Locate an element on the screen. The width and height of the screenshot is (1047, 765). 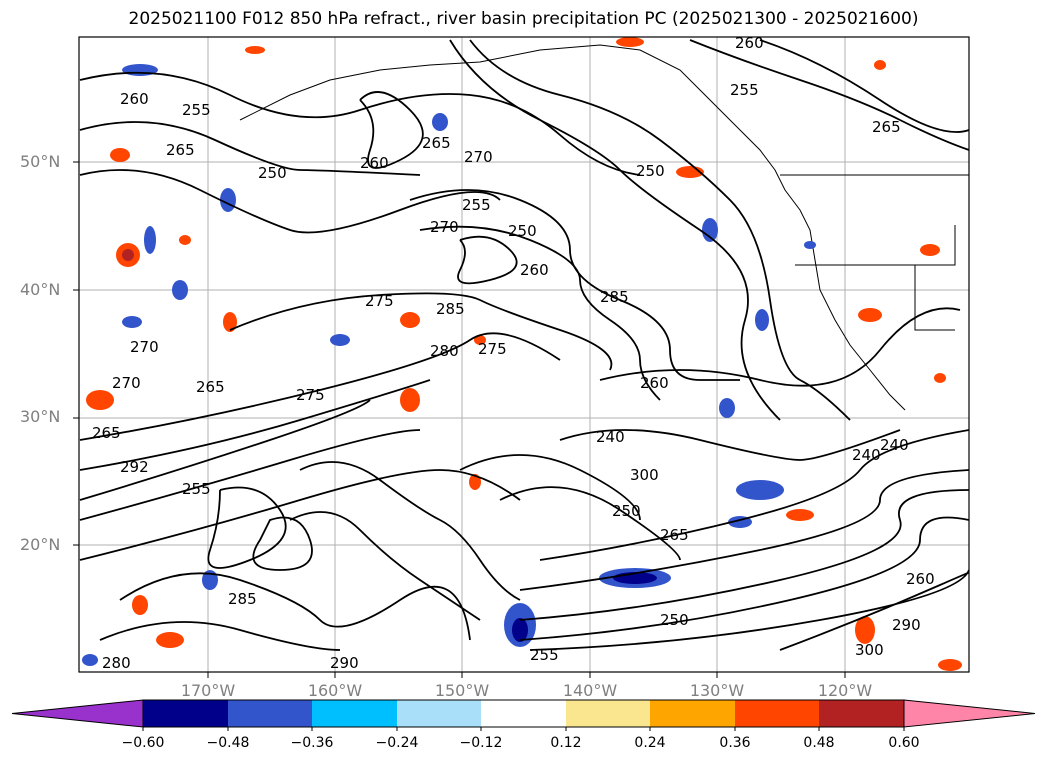
lon-label-150w: 150°W is located at coordinates (462, 690).